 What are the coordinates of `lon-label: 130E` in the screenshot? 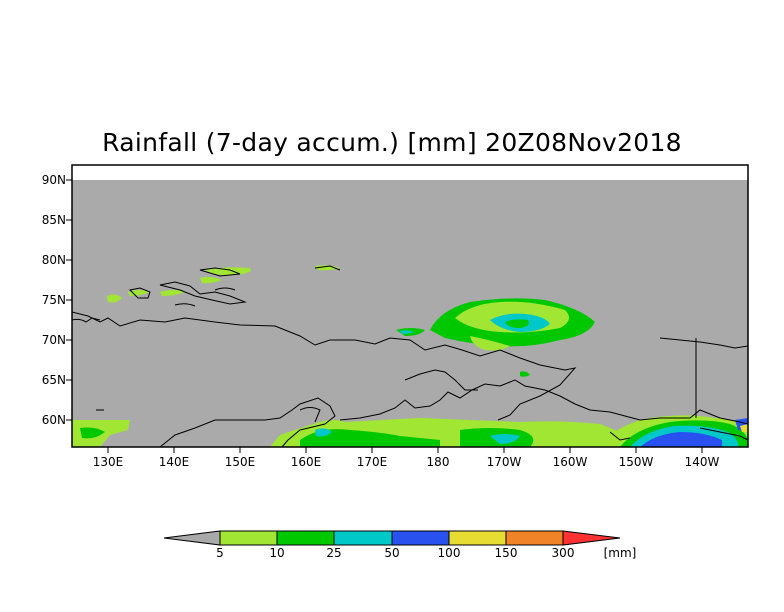 It's located at (108, 462).